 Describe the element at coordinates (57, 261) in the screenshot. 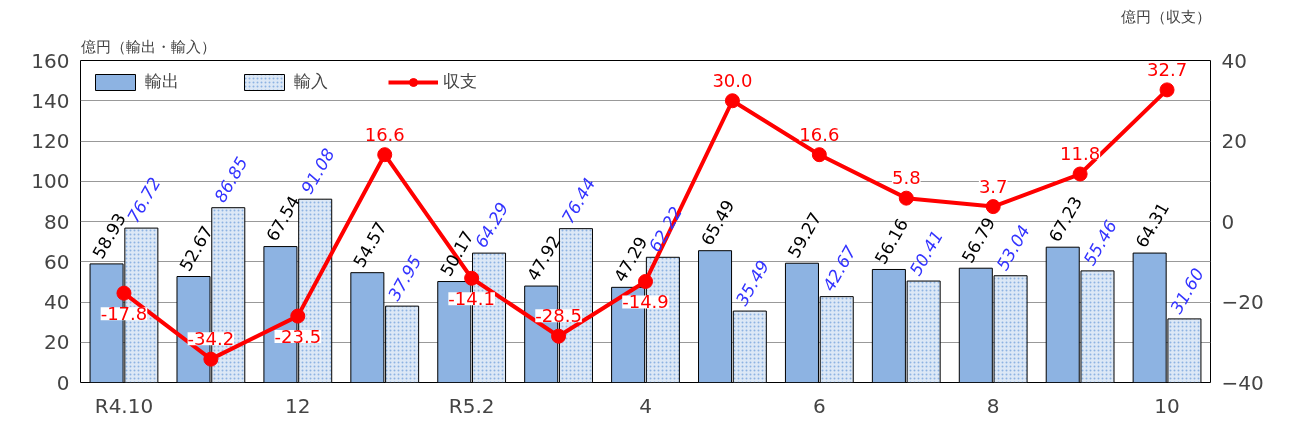

I see `y-tick-label: 60` at that location.